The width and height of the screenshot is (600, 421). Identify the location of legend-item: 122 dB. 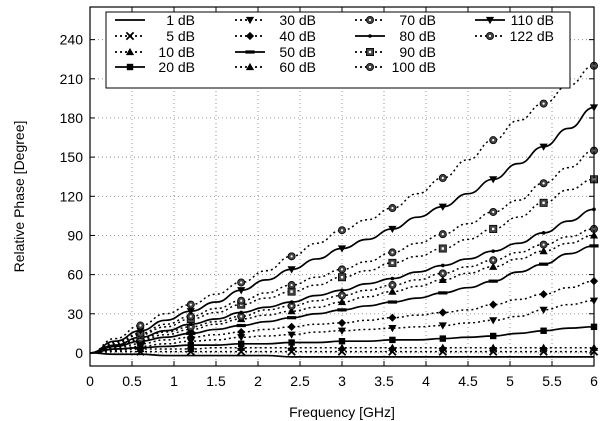
(514, 36).